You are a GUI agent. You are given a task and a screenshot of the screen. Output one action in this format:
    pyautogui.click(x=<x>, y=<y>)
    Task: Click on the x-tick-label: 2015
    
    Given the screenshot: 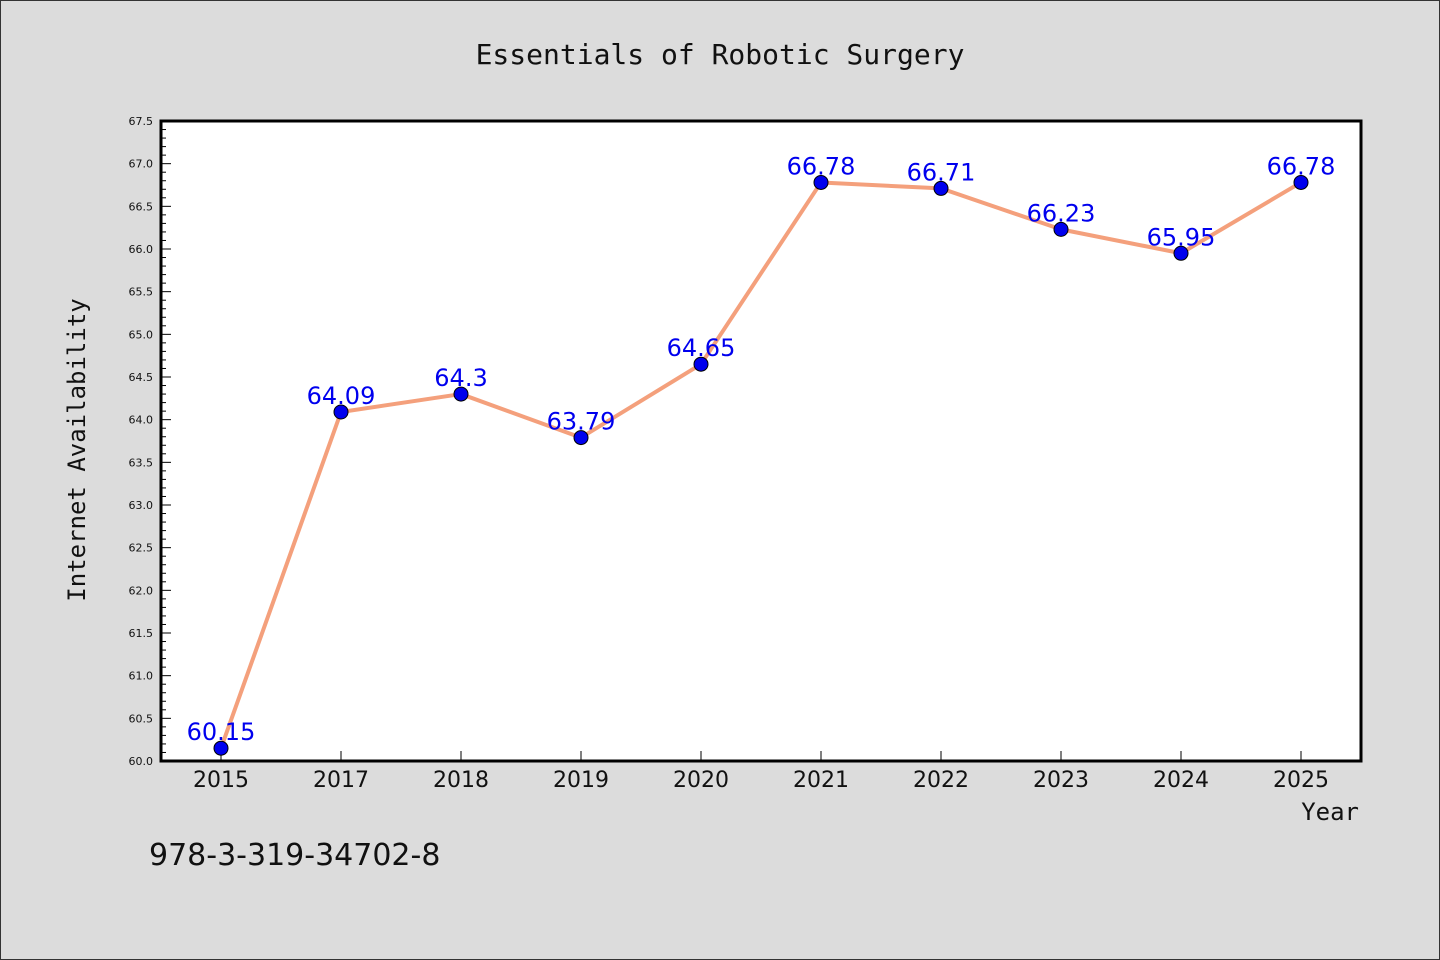 What is the action you would take?
    pyautogui.click(x=221, y=780)
    